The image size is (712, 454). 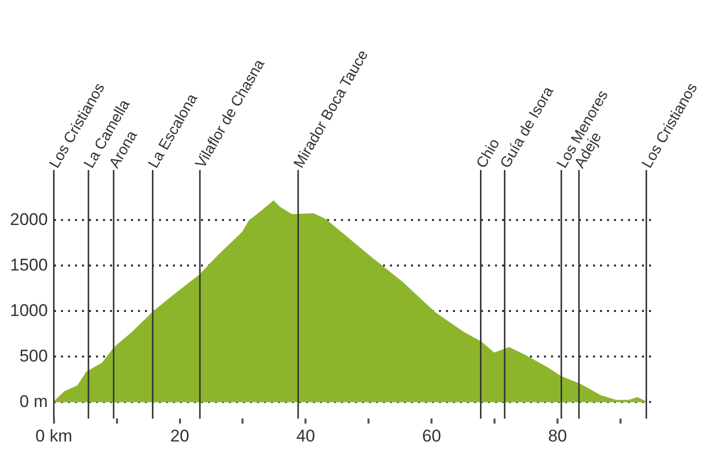 I want to click on x-tick-label: 80, so click(x=558, y=436).